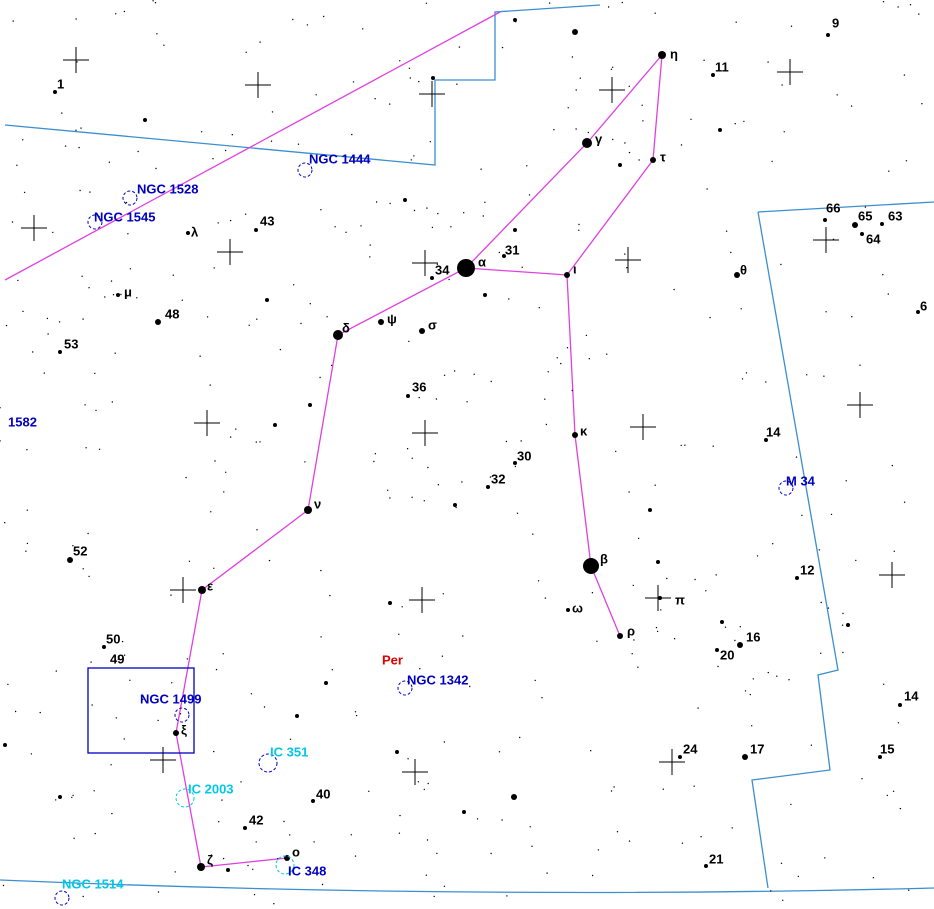 This screenshot has width=934, height=909. I want to click on greek-letter: ζ, so click(210, 859).